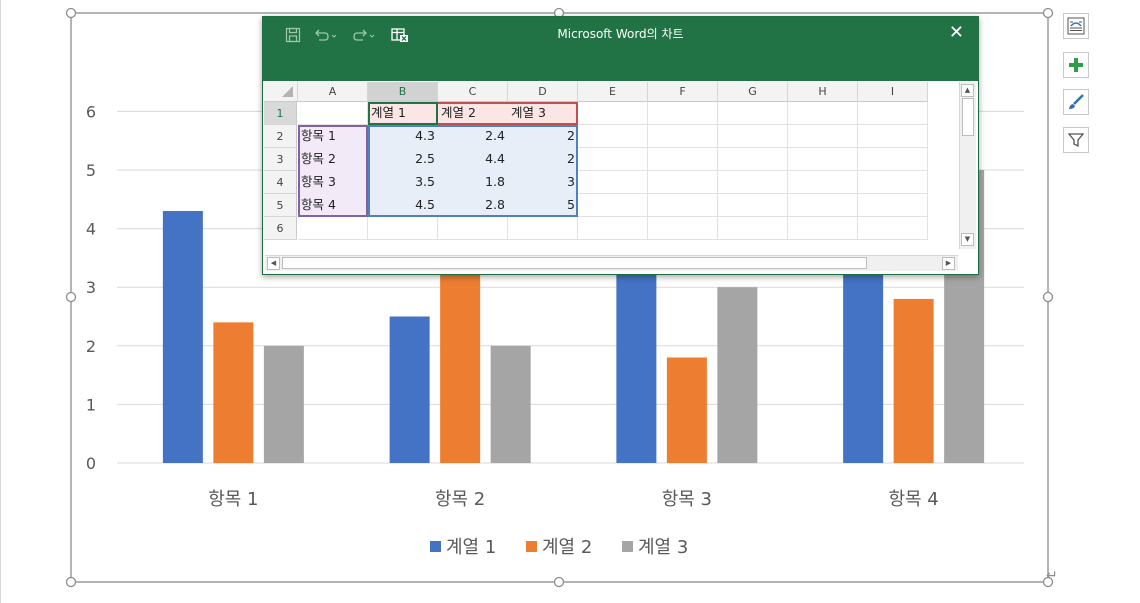 The image size is (1140, 603). I want to click on edit-data-in-excel-icon, so click(400, 35).